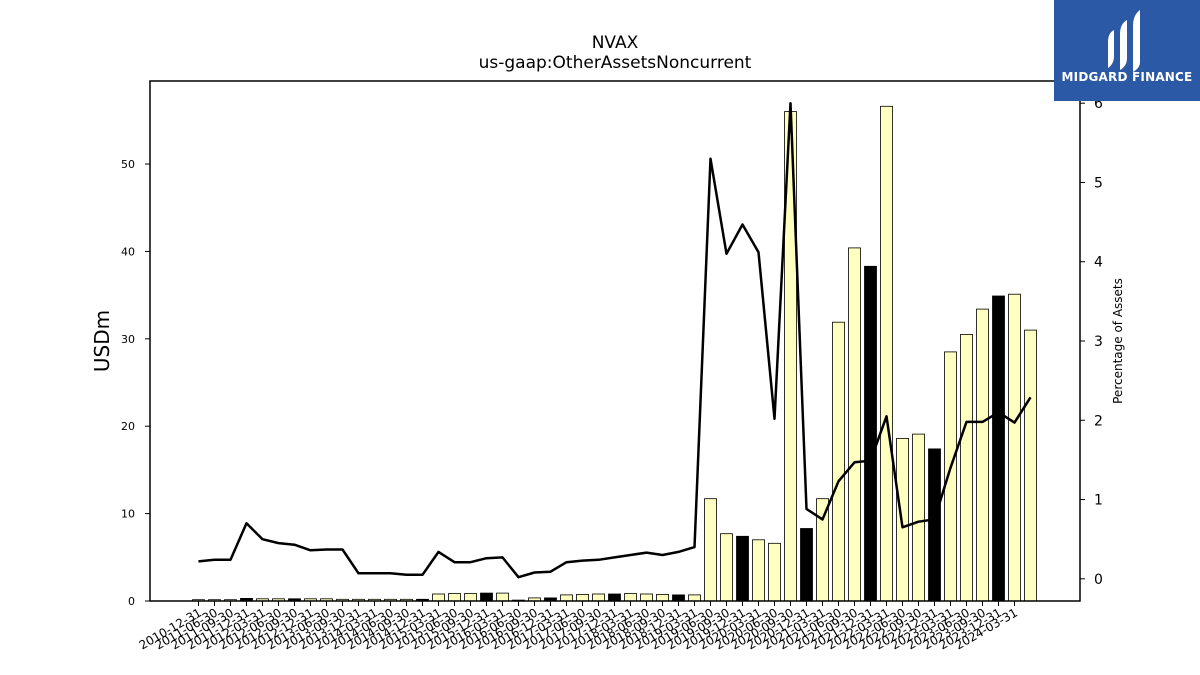 The width and height of the screenshot is (1200, 675). I want to click on y-axis-right: 0 1 2 3 4 5 6, so click(1091, 342).